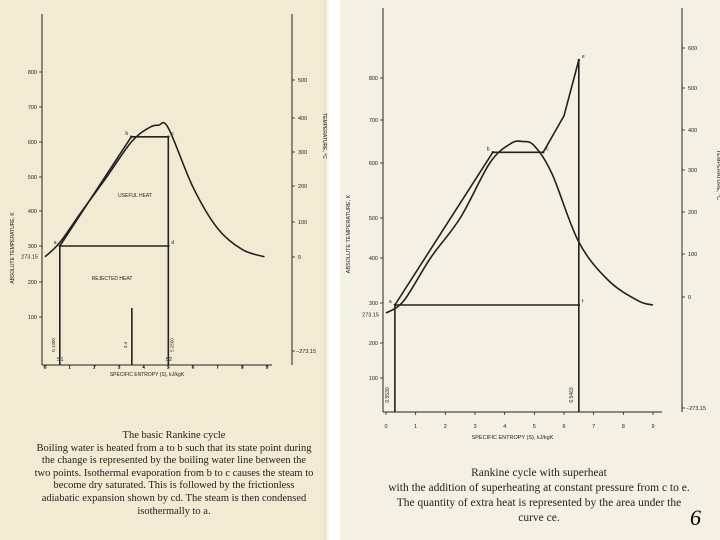 The height and width of the screenshot is (540, 720). What do you see at coordinates (513, 438) in the screenshot?
I see `right-x-axis-title: SPECIFIC ENTROPY (S), kJ/kgK` at bounding box center [513, 438].